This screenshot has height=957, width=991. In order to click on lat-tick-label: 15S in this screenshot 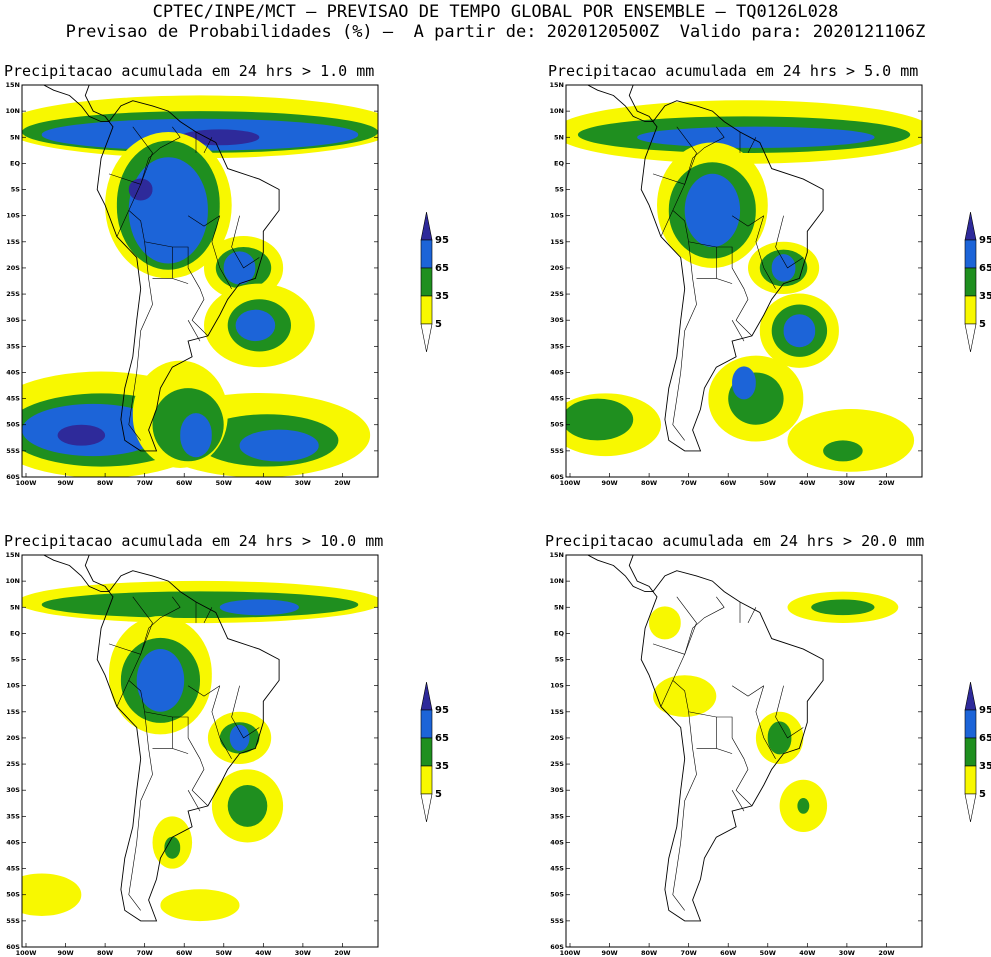, I will do `click(557, 712)`.